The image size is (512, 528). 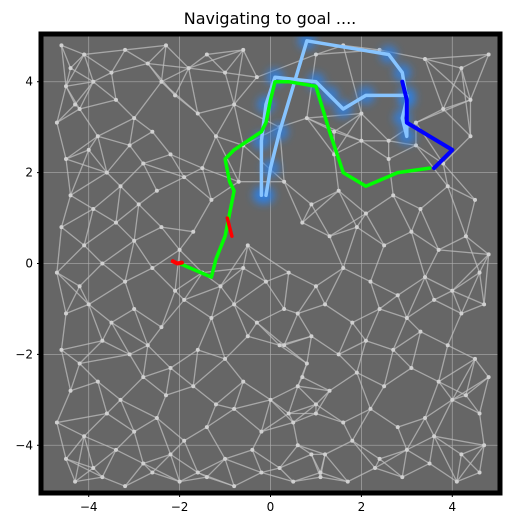 I want to click on x-tick-label: −4, so click(x=89, y=507).